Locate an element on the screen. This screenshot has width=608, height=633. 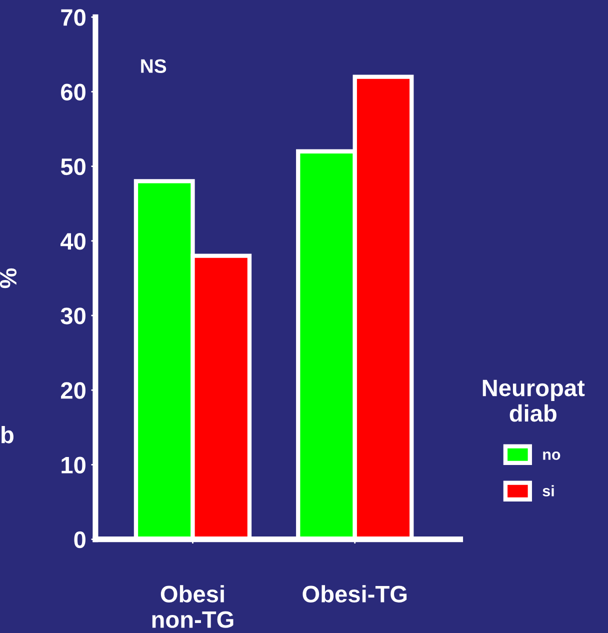
y-tick-label: 20 is located at coordinates (73, 390).